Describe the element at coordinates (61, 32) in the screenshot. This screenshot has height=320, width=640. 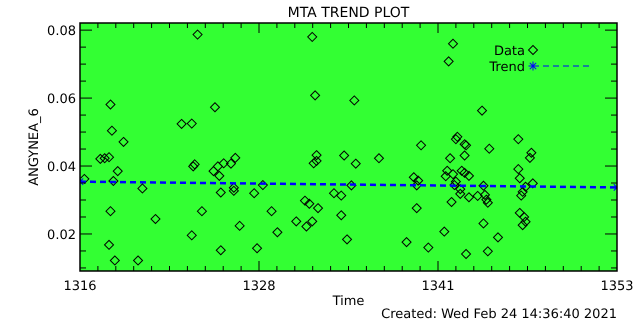
I see `y-tick-label: 0.08` at that location.